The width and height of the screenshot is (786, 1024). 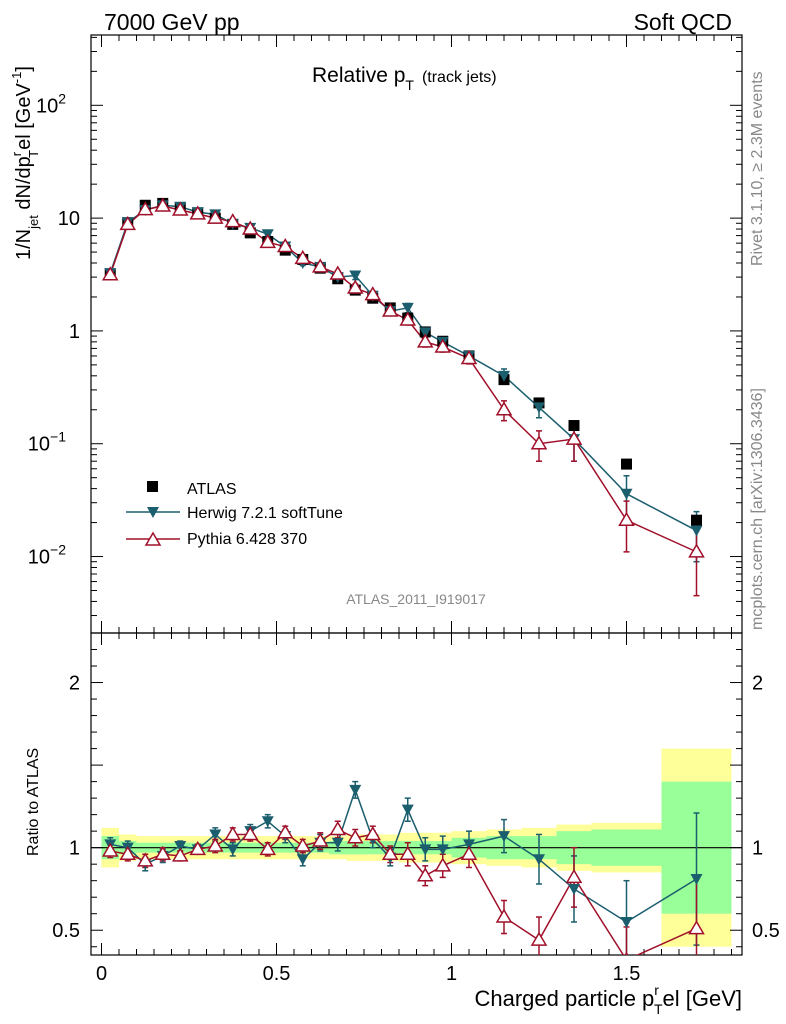 What do you see at coordinates (683, 22) in the screenshot?
I see `header-category-label: Soft QCD` at bounding box center [683, 22].